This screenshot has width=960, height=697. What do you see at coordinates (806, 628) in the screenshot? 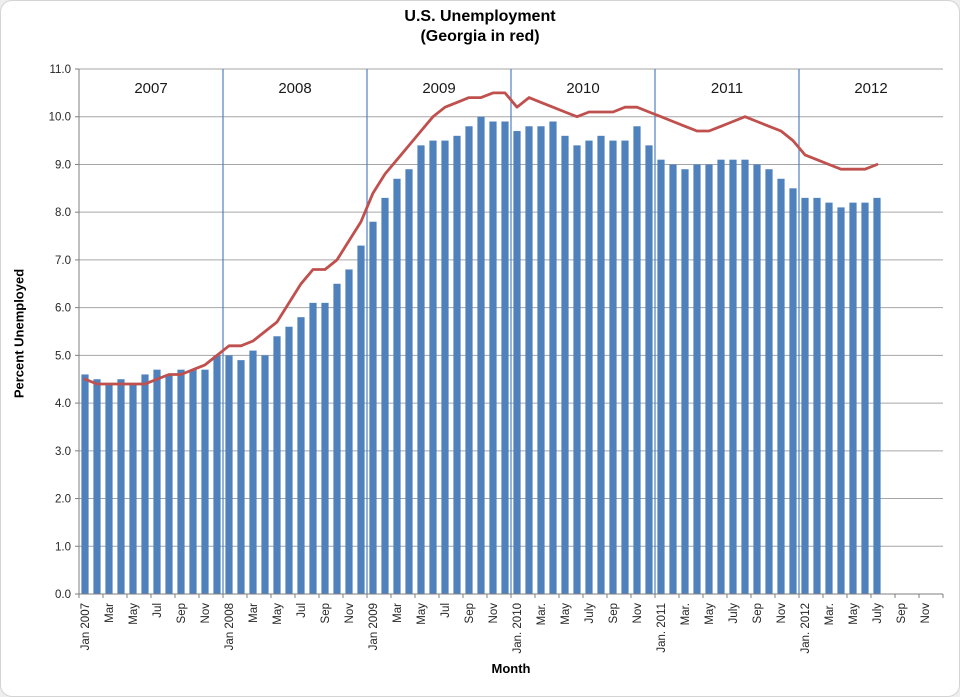
I see `x-tick-label: Jan. 2012` at bounding box center [806, 628].